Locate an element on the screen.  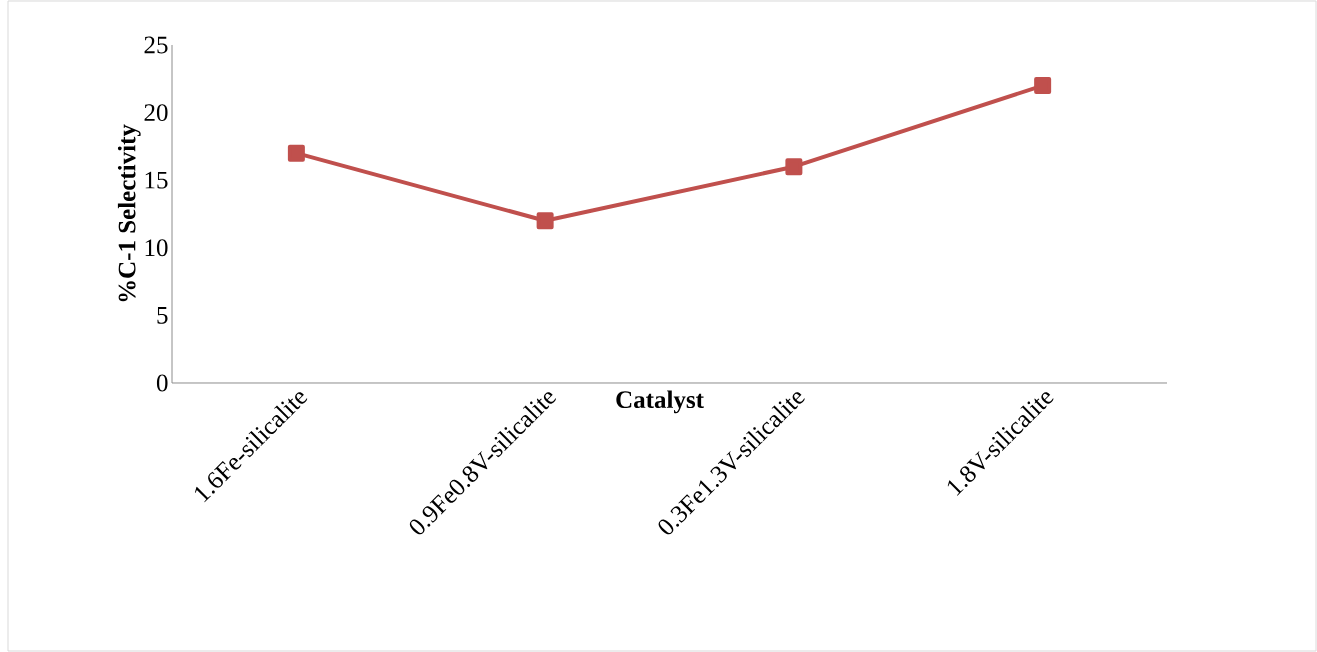
y-tick-label: 15 is located at coordinates (156, 180).